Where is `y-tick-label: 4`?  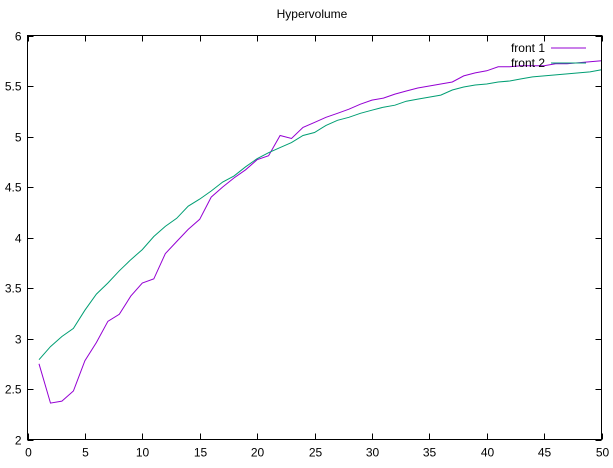
y-tick-label: 4 is located at coordinates (18, 239).